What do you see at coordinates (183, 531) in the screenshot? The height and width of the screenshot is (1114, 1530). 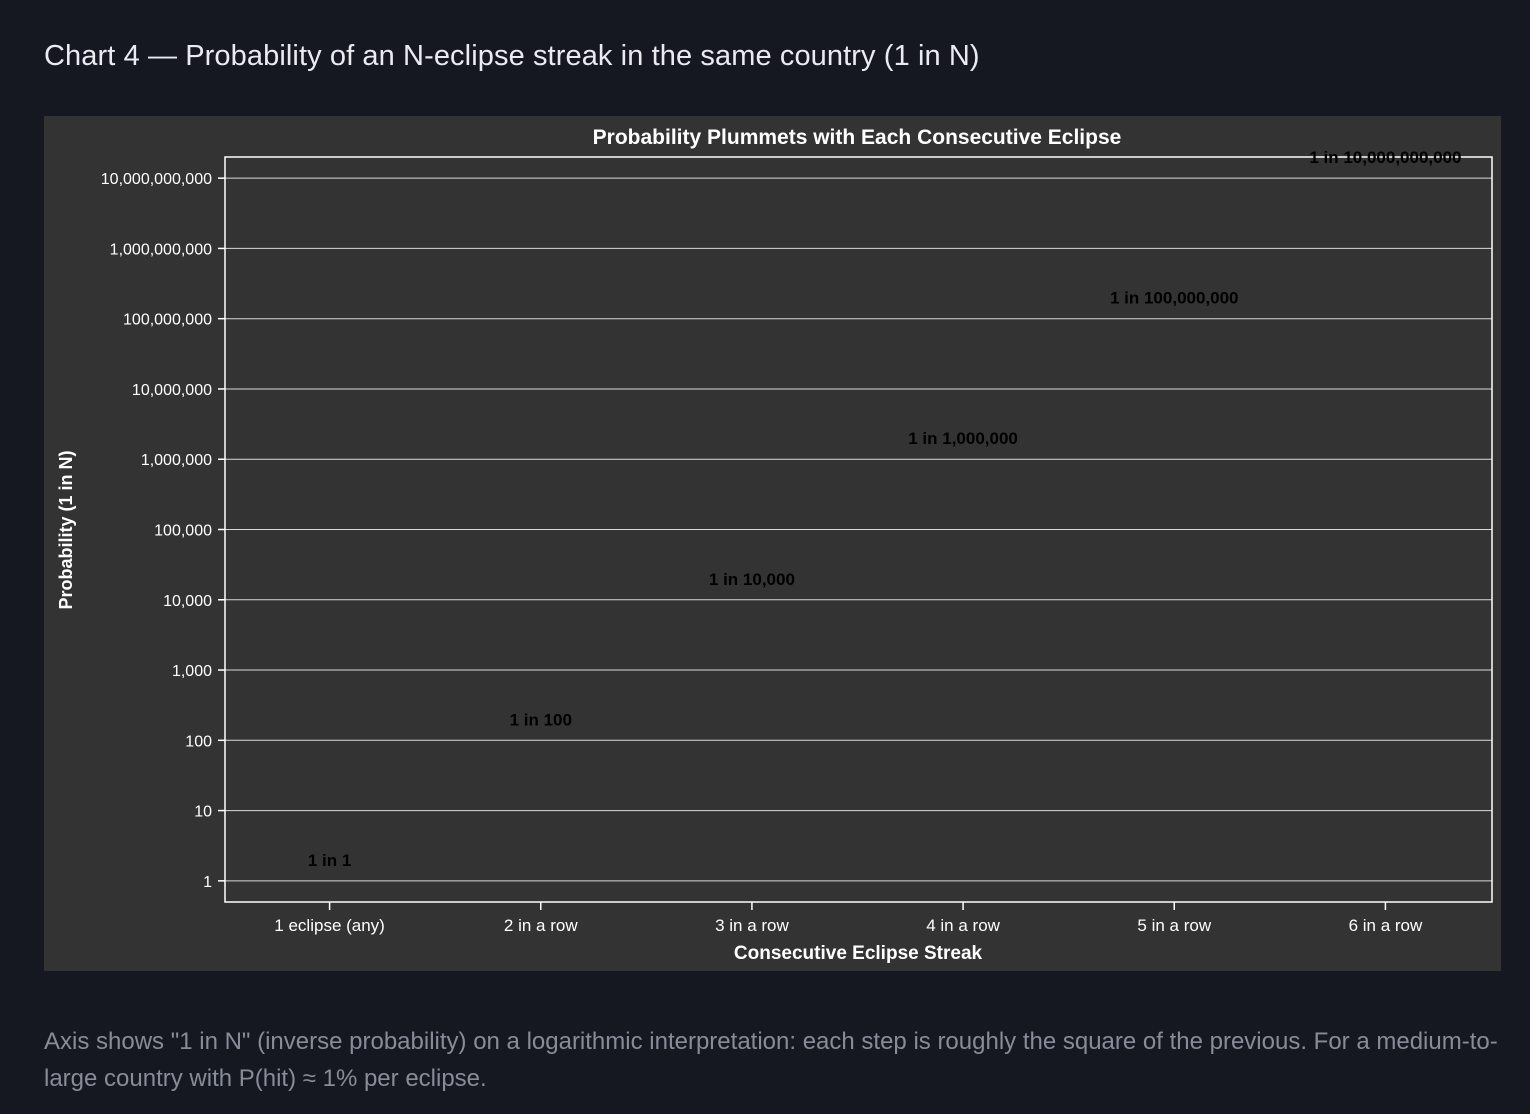 I see `y-tick-label: 100,000` at bounding box center [183, 531].